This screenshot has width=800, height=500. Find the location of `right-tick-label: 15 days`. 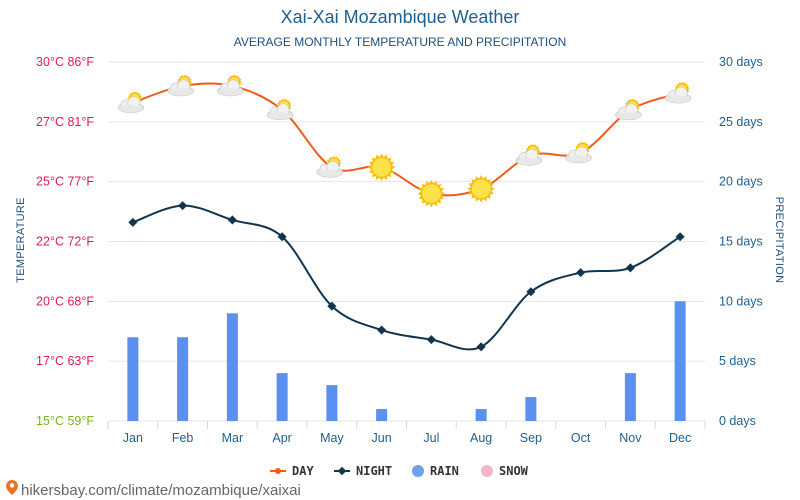

right-tick-label: 15 days is located at coordinates (741, 242).